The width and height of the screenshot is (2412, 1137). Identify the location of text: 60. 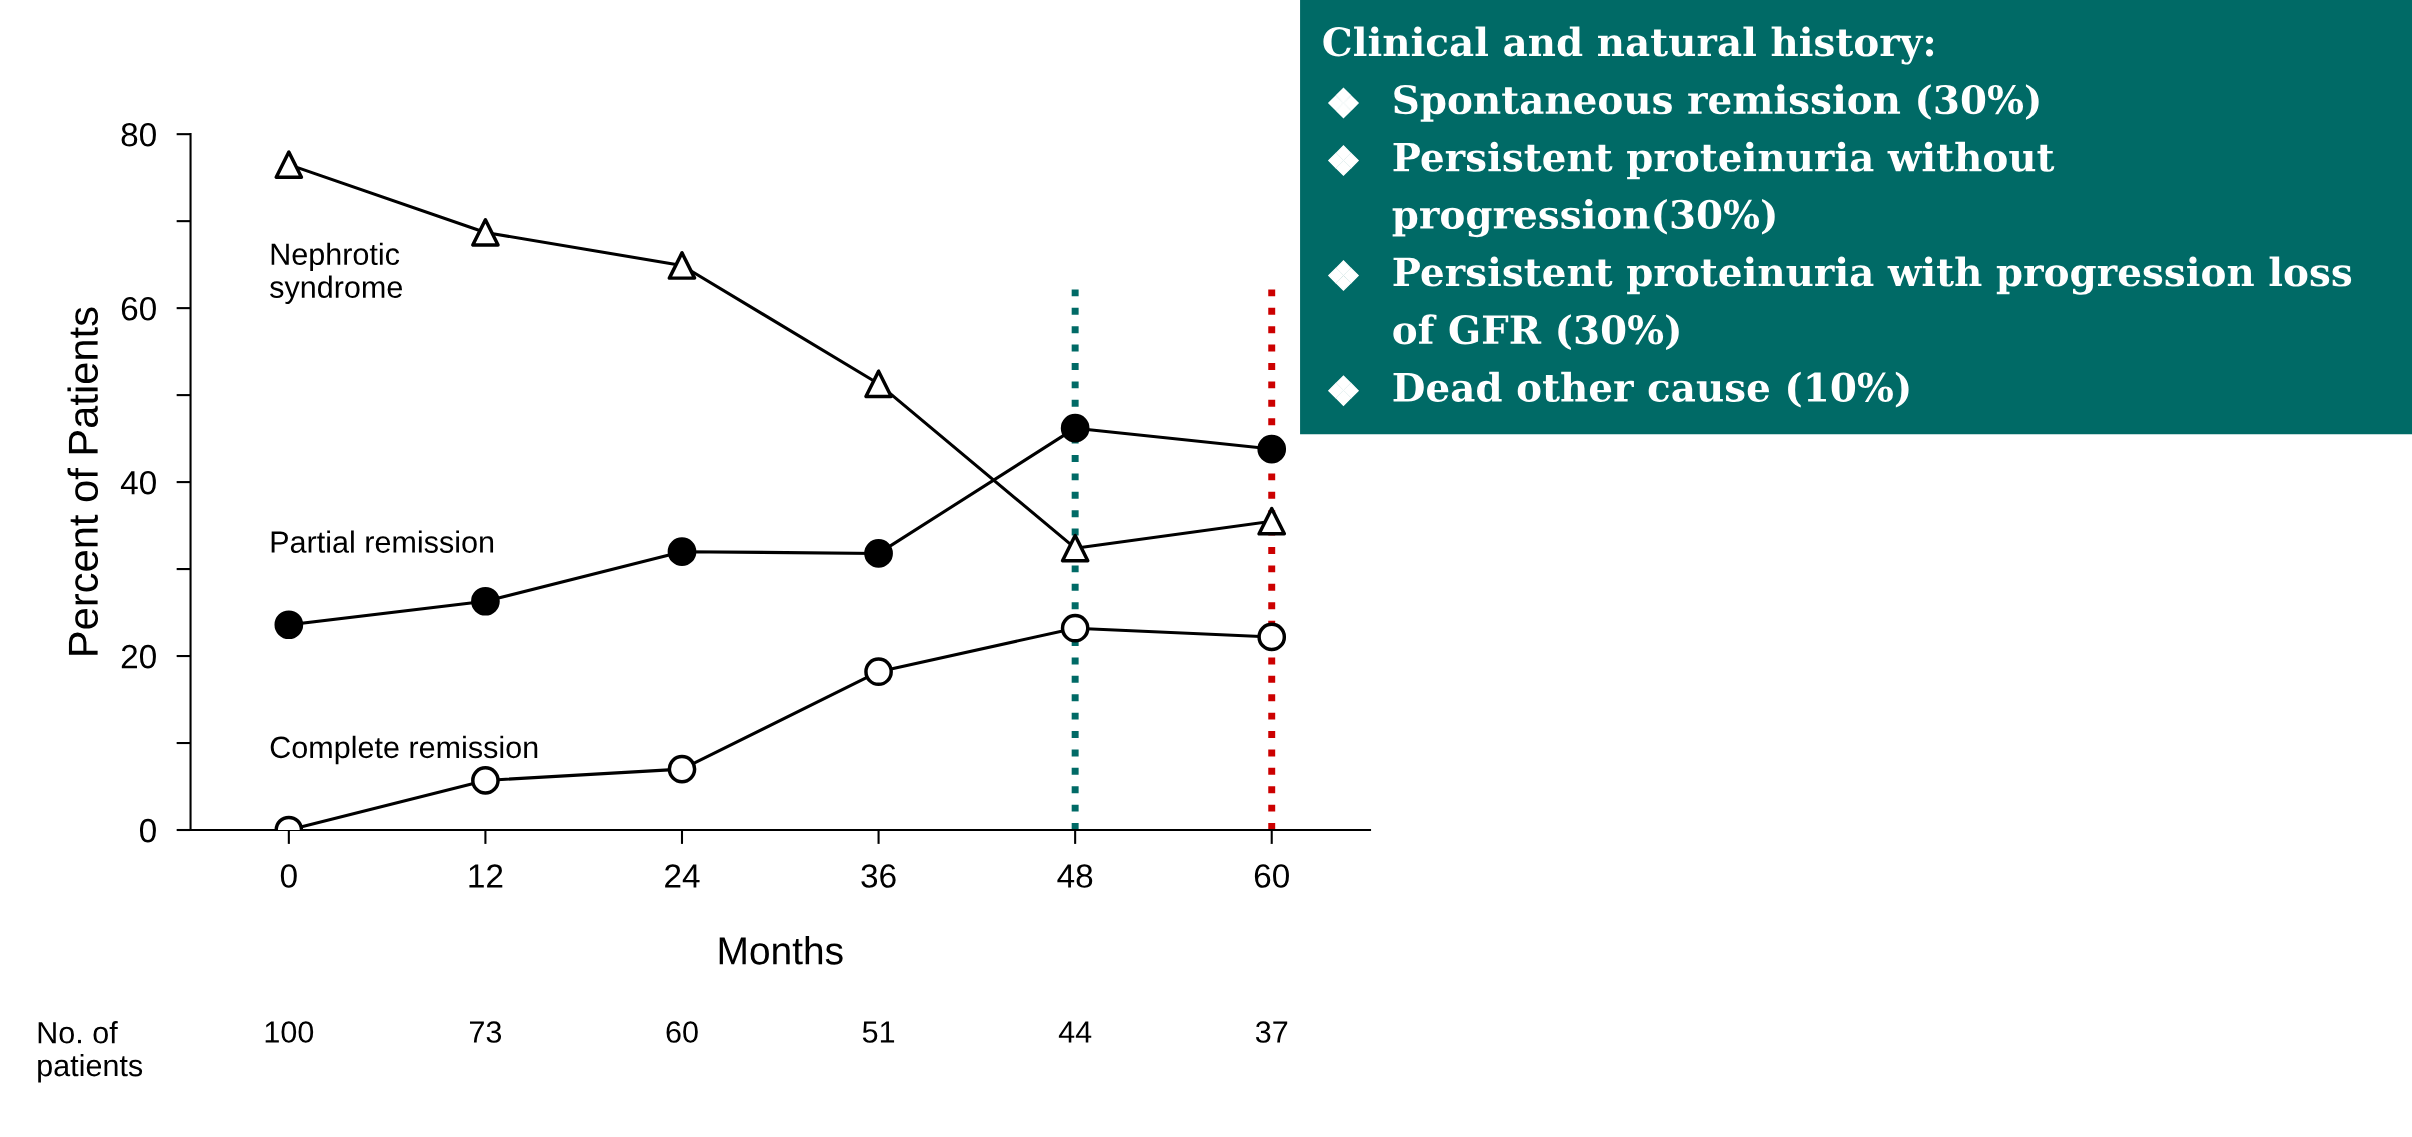
(682, 1032).